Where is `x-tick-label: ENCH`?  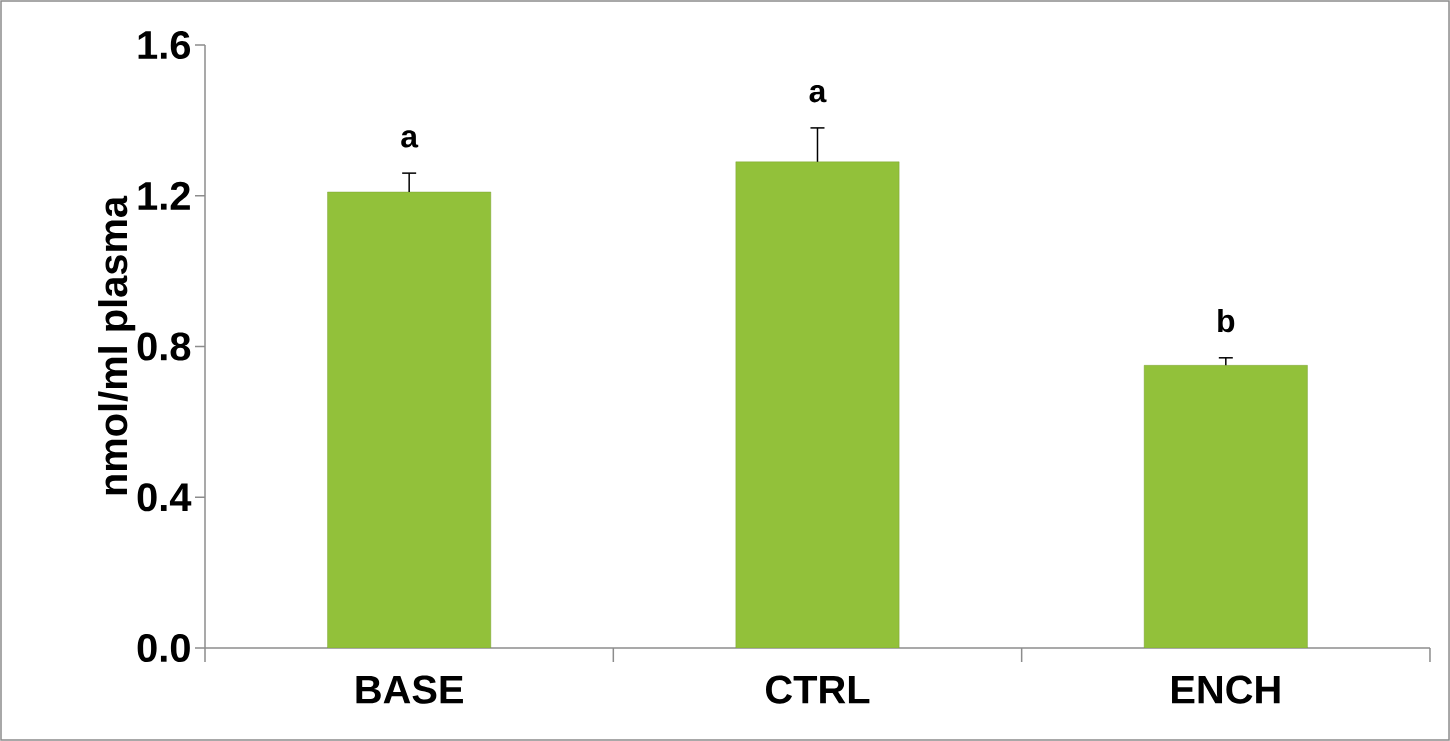
x-tick-label: ENCH is located at coordinates (1226, 689).